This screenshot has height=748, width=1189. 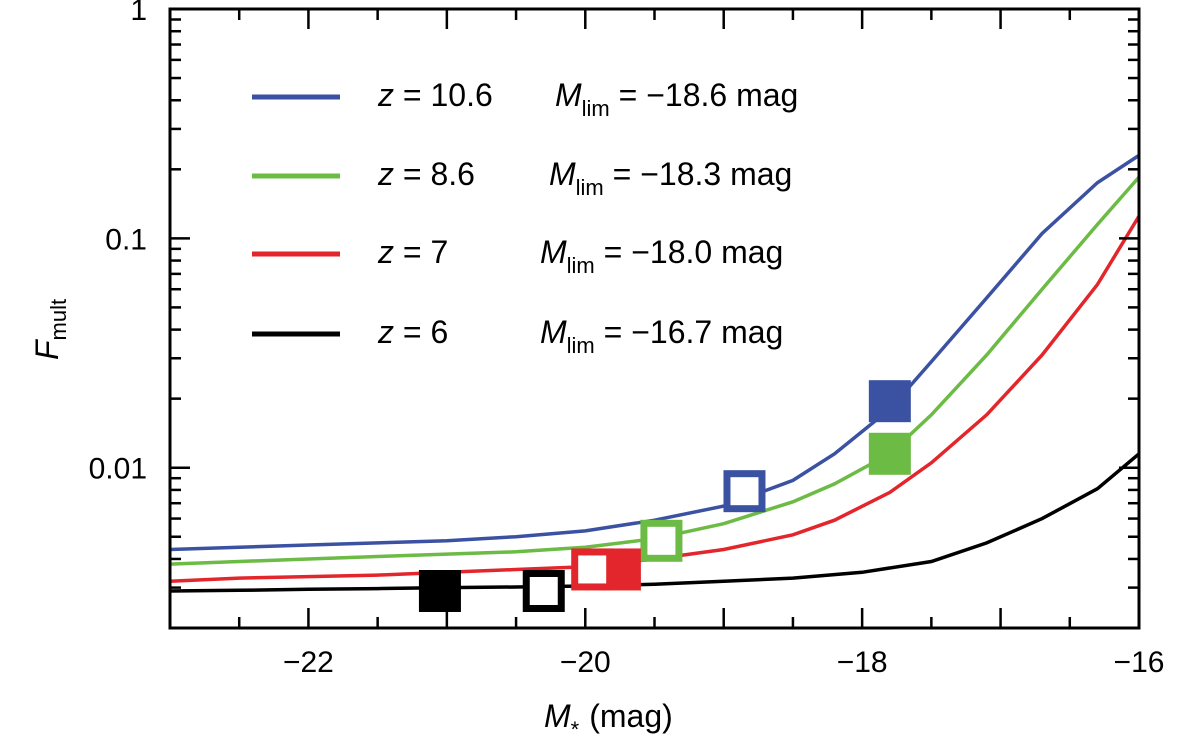 I want to click on legend-mlim-label-2: Mlim = −18.0 mag, so click(x=661, y=256).